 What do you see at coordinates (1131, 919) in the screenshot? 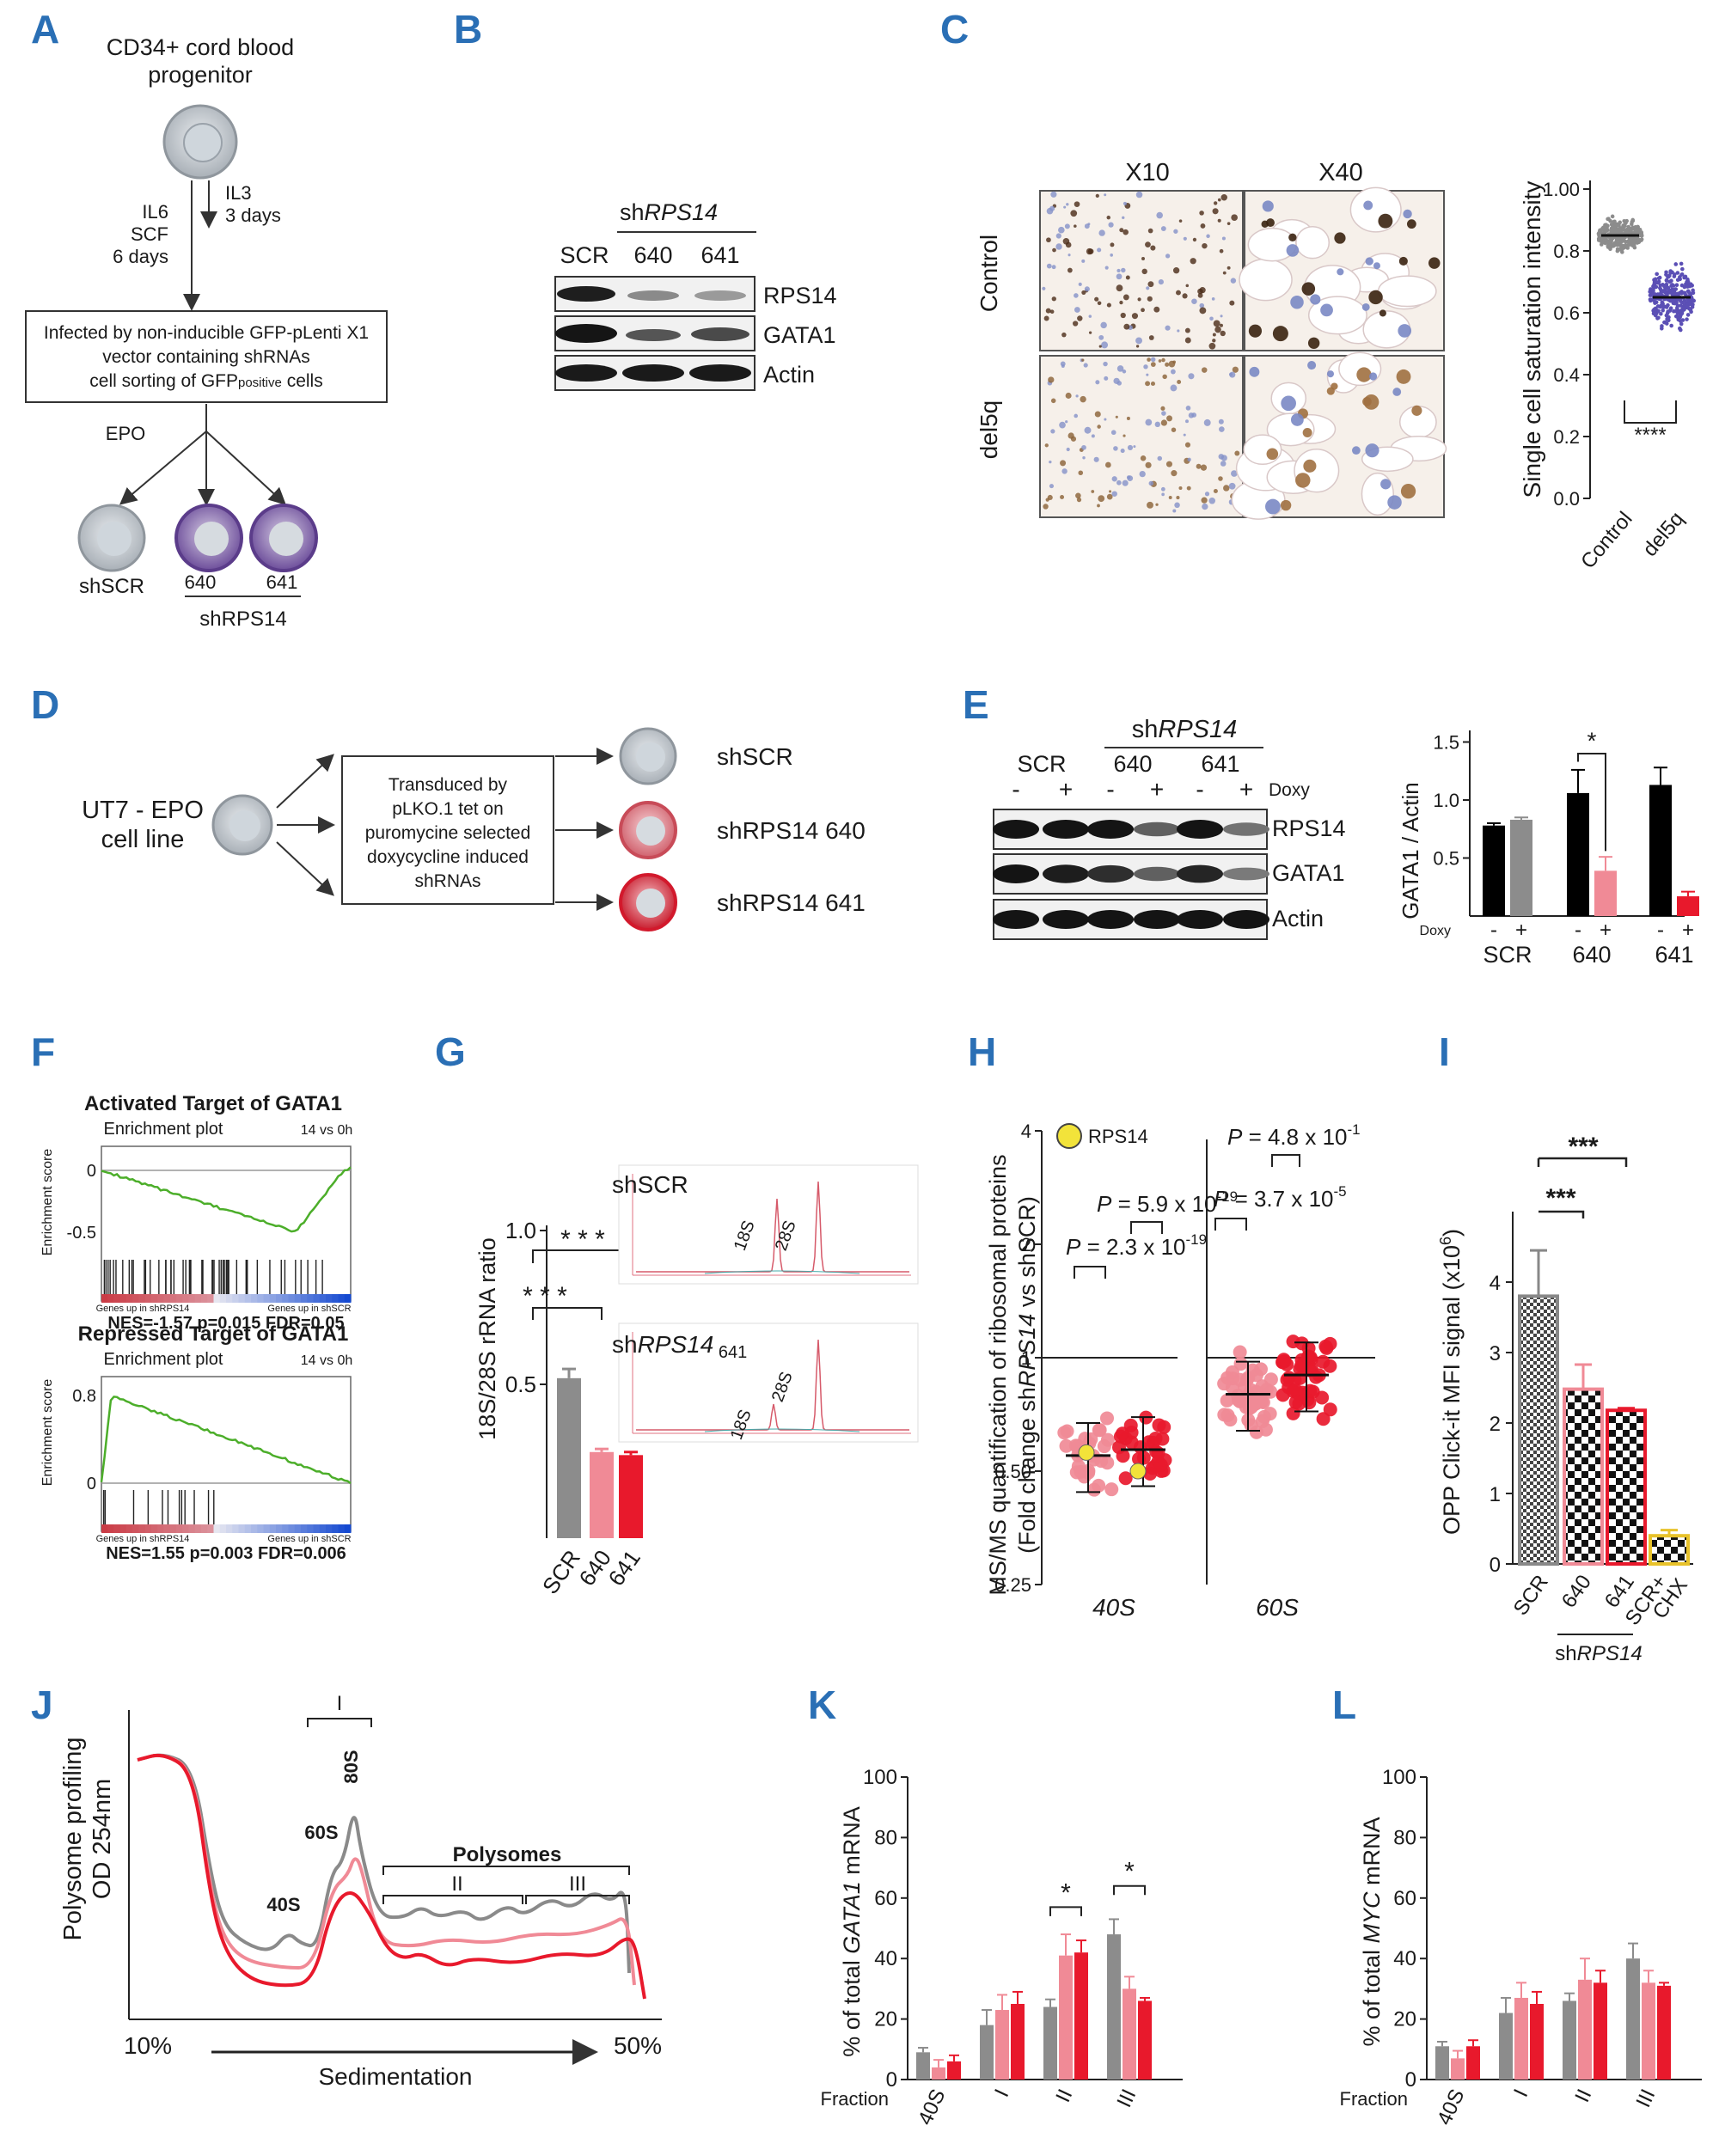
I see `e-blot-actin` at bounding box center [1131, 919].